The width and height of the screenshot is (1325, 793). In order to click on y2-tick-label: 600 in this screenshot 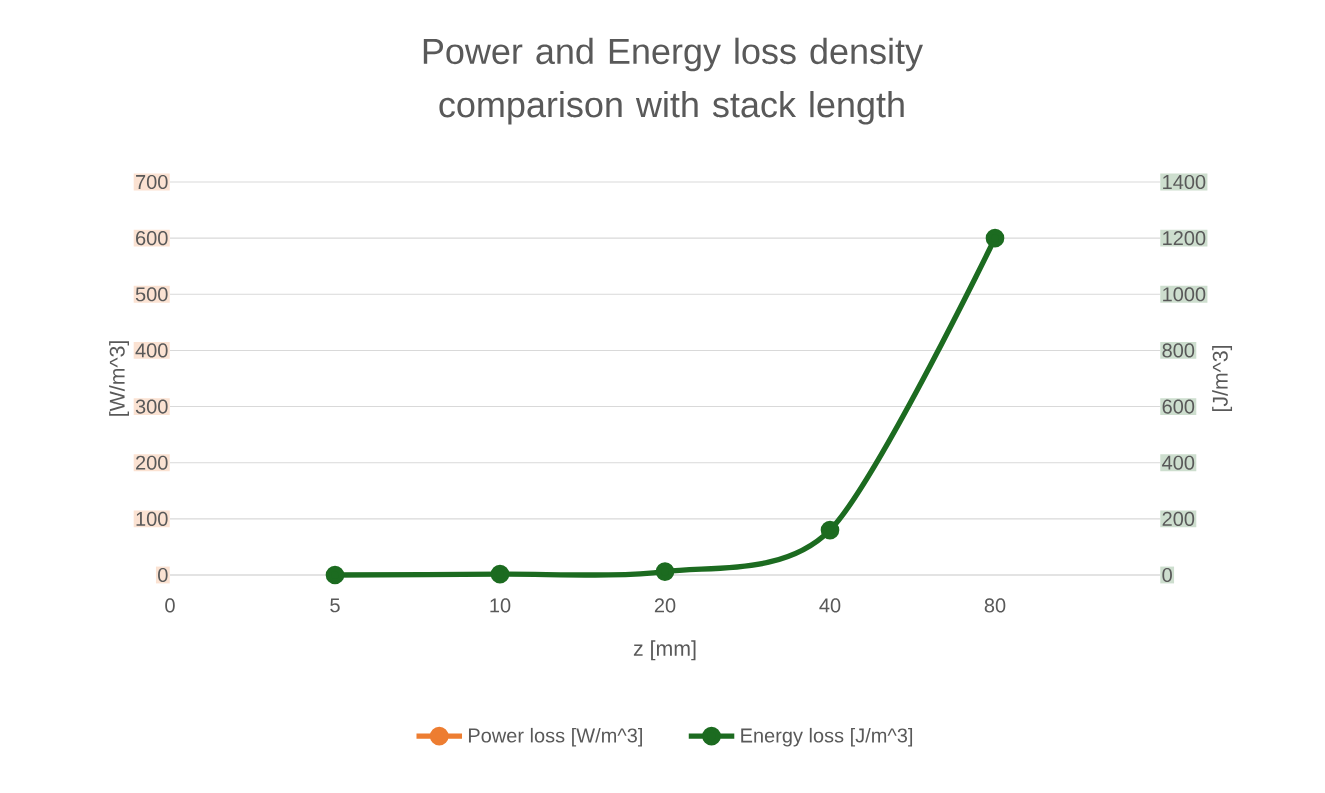, I will do `click(1178, 406)`.